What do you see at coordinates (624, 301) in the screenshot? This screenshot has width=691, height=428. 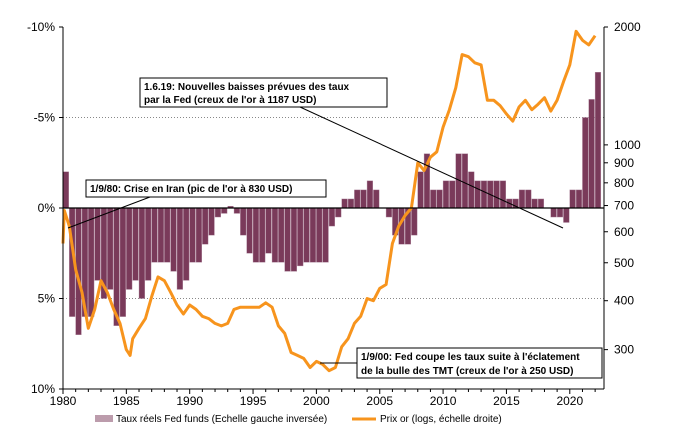 I see `right-tick-label: 400` at bounding box center [624, 301].